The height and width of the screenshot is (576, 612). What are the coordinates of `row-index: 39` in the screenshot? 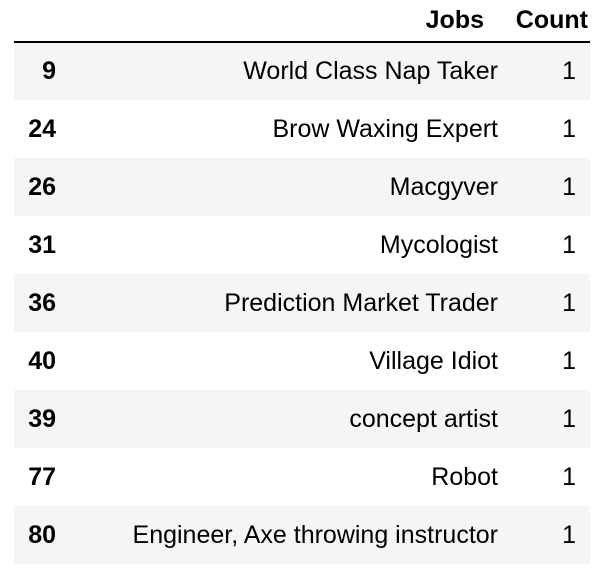 It's located at (42, 418).